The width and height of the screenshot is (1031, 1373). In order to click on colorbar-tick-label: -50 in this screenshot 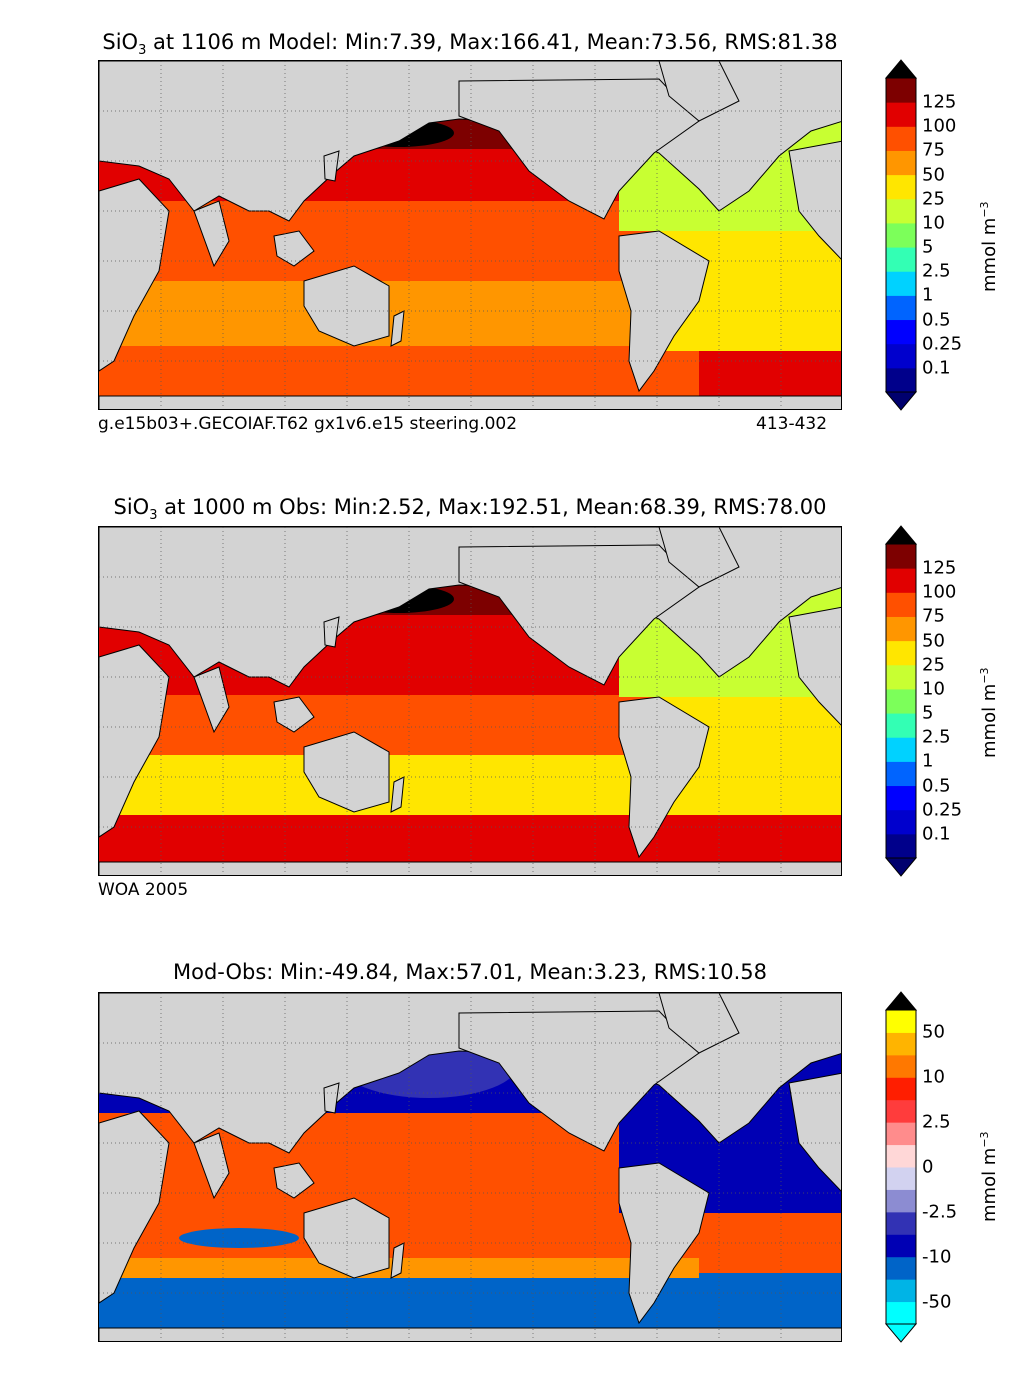, I will do `click(937, 1302)`.